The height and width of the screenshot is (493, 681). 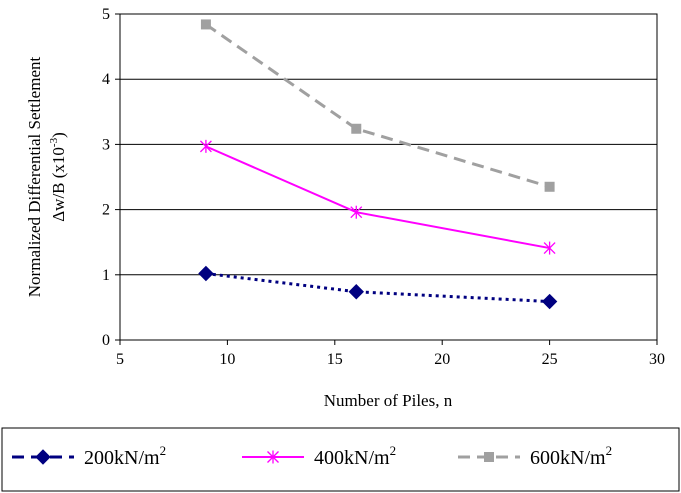 What do you see at coordinates (120, 359) in the screenshot?
I see `x-tick-label-0: 5` at bounding box center [120, 359].